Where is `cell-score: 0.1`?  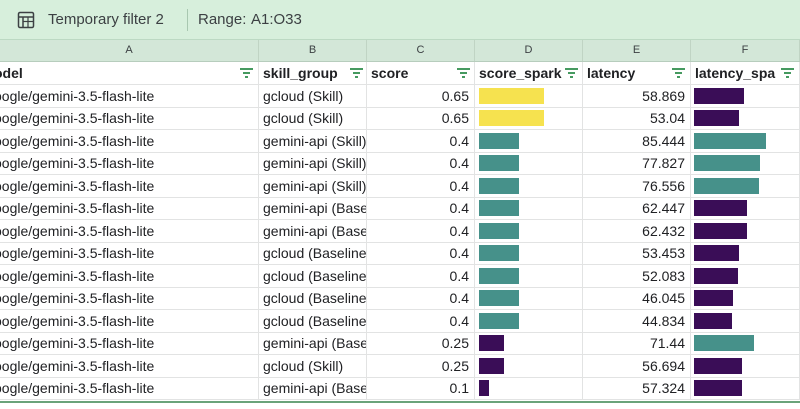
cell-score: 0.1 is located at coordinates (421, 388).